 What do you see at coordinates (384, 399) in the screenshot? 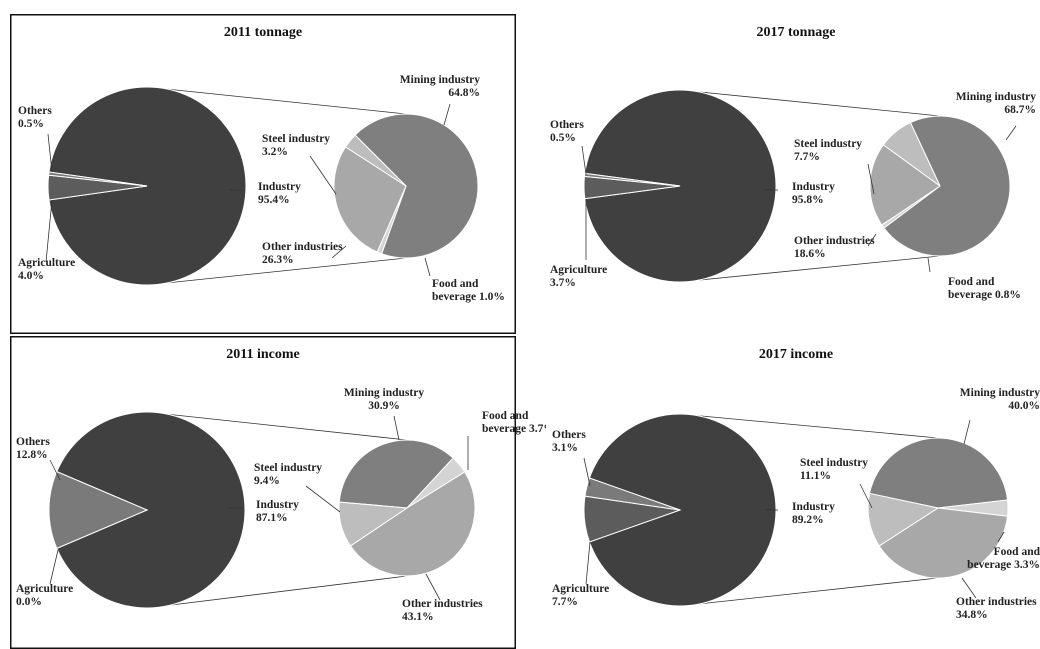
I see `label-mining: Mining industry 30.9%` at bounding box center [384, 399].